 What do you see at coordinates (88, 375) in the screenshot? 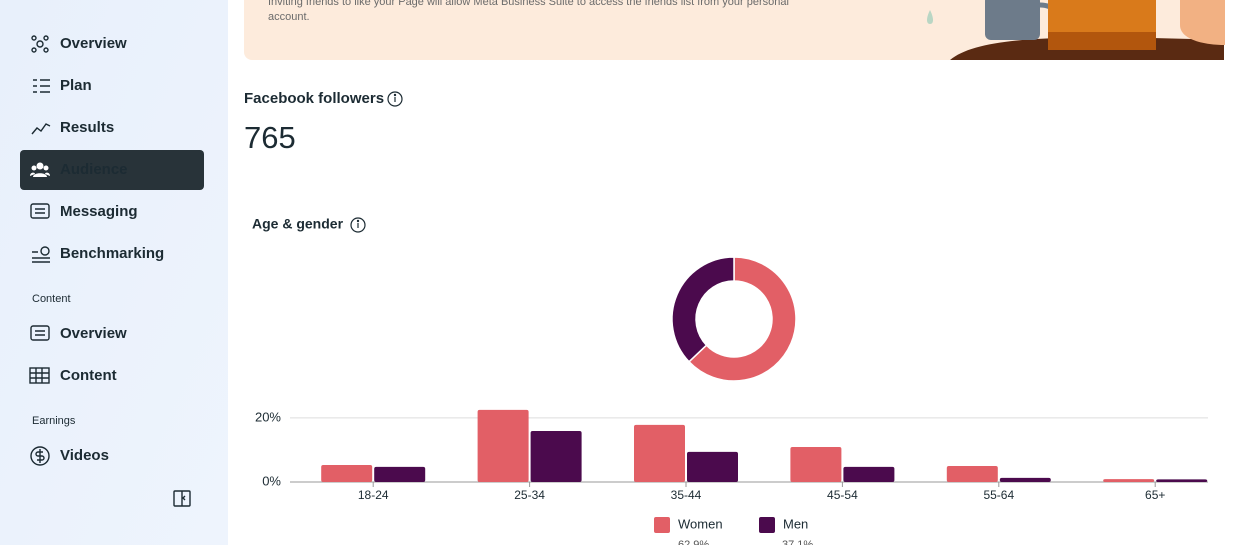
I see `nav-item: Content` at bounding box center [88, 375].